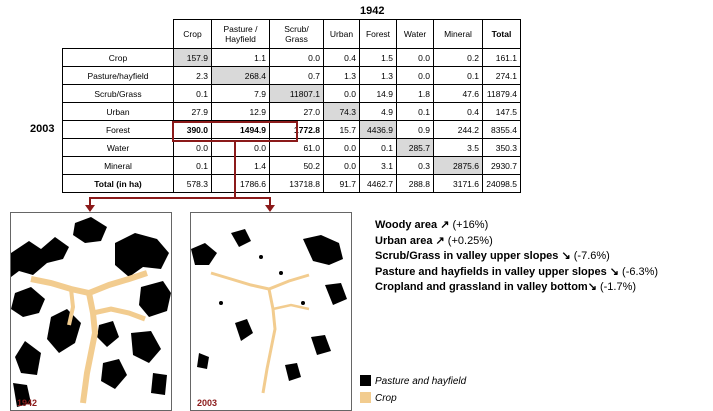 The width and height of the screenshot is (713, 411). Describe the element at coordinates (27, 403) in the screenshot. I see `map-year-label: 1942` at that location.